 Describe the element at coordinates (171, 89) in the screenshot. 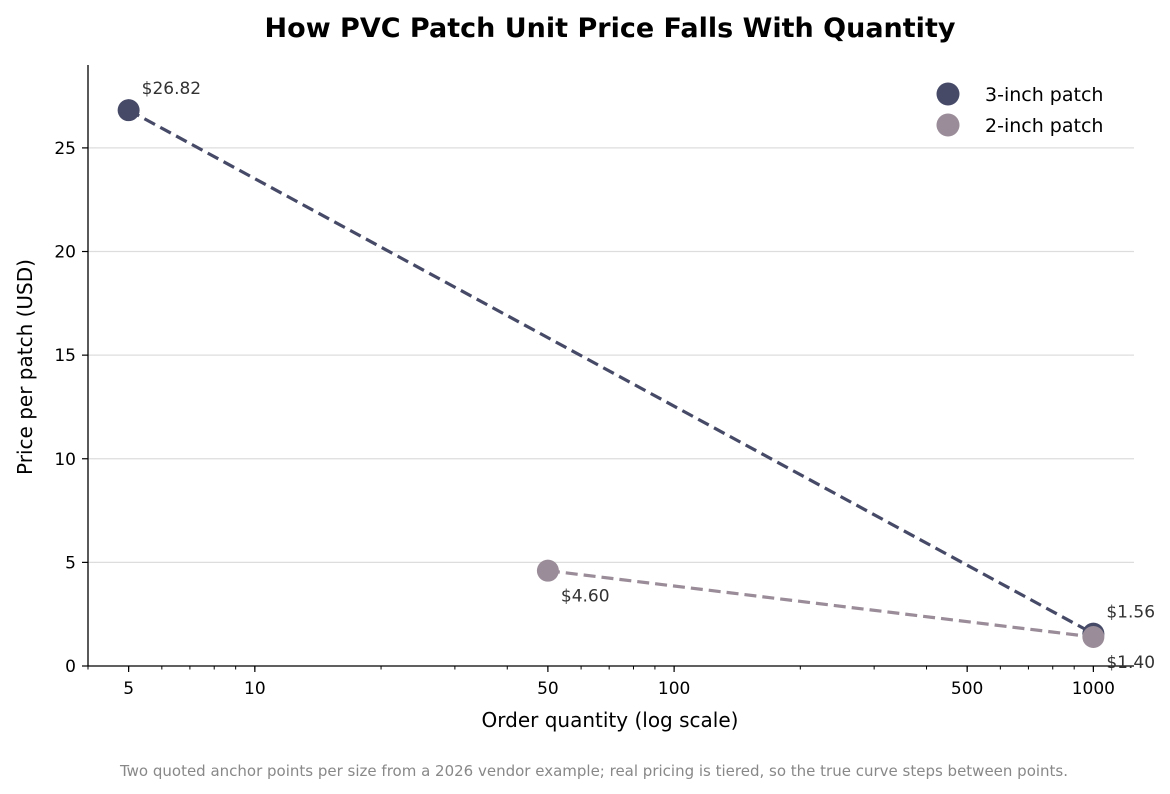

I see `data-label: $26.82` at that location.